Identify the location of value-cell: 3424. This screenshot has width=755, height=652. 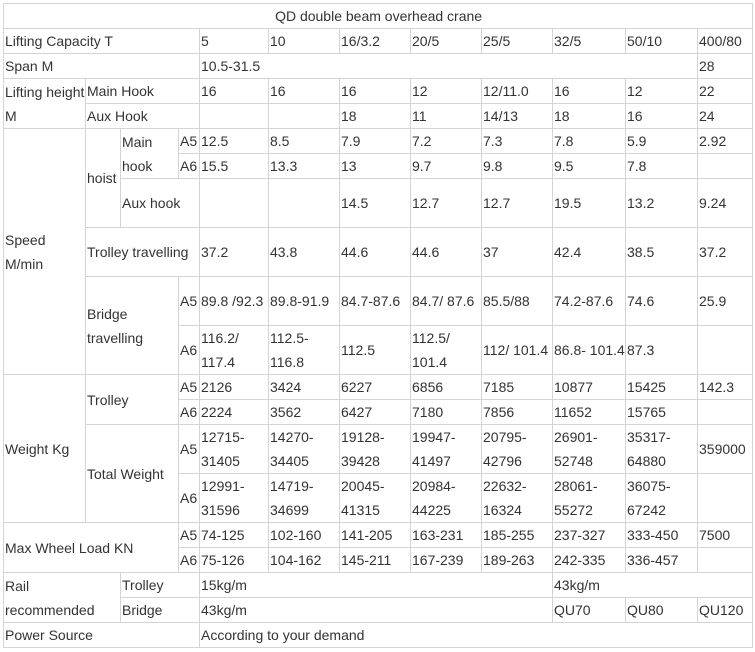
(304, 387).